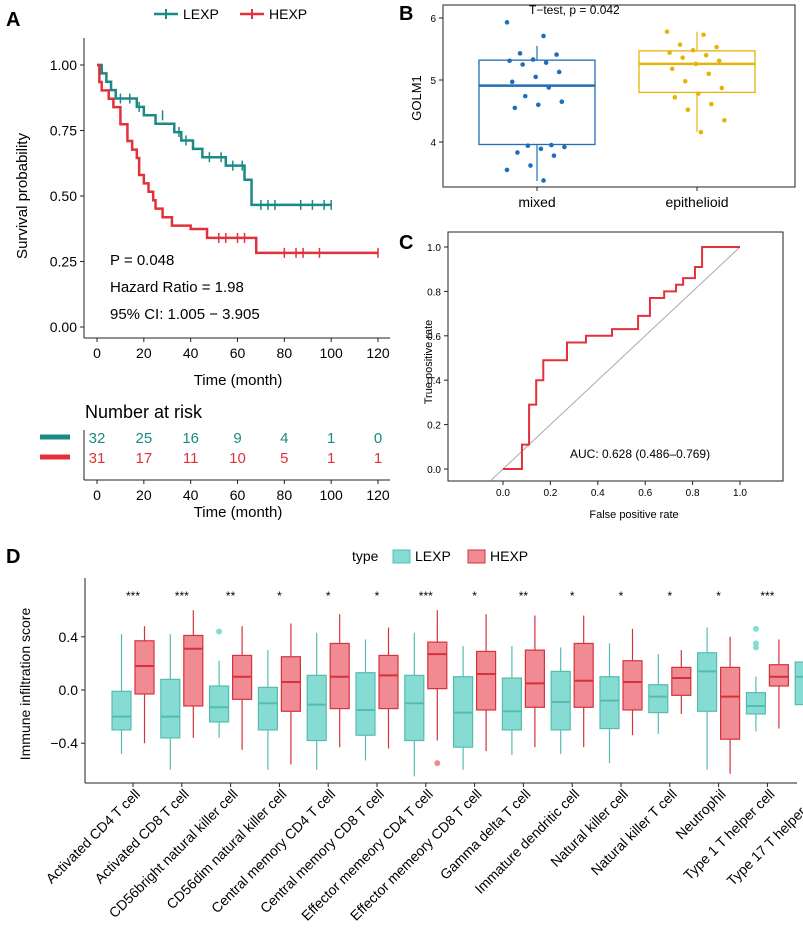 This screenshot has height=942, width=803. Describe the element at coordinates (64, 743) in the screenshot. I see `d-y-tick-label: −0.4` at that location.